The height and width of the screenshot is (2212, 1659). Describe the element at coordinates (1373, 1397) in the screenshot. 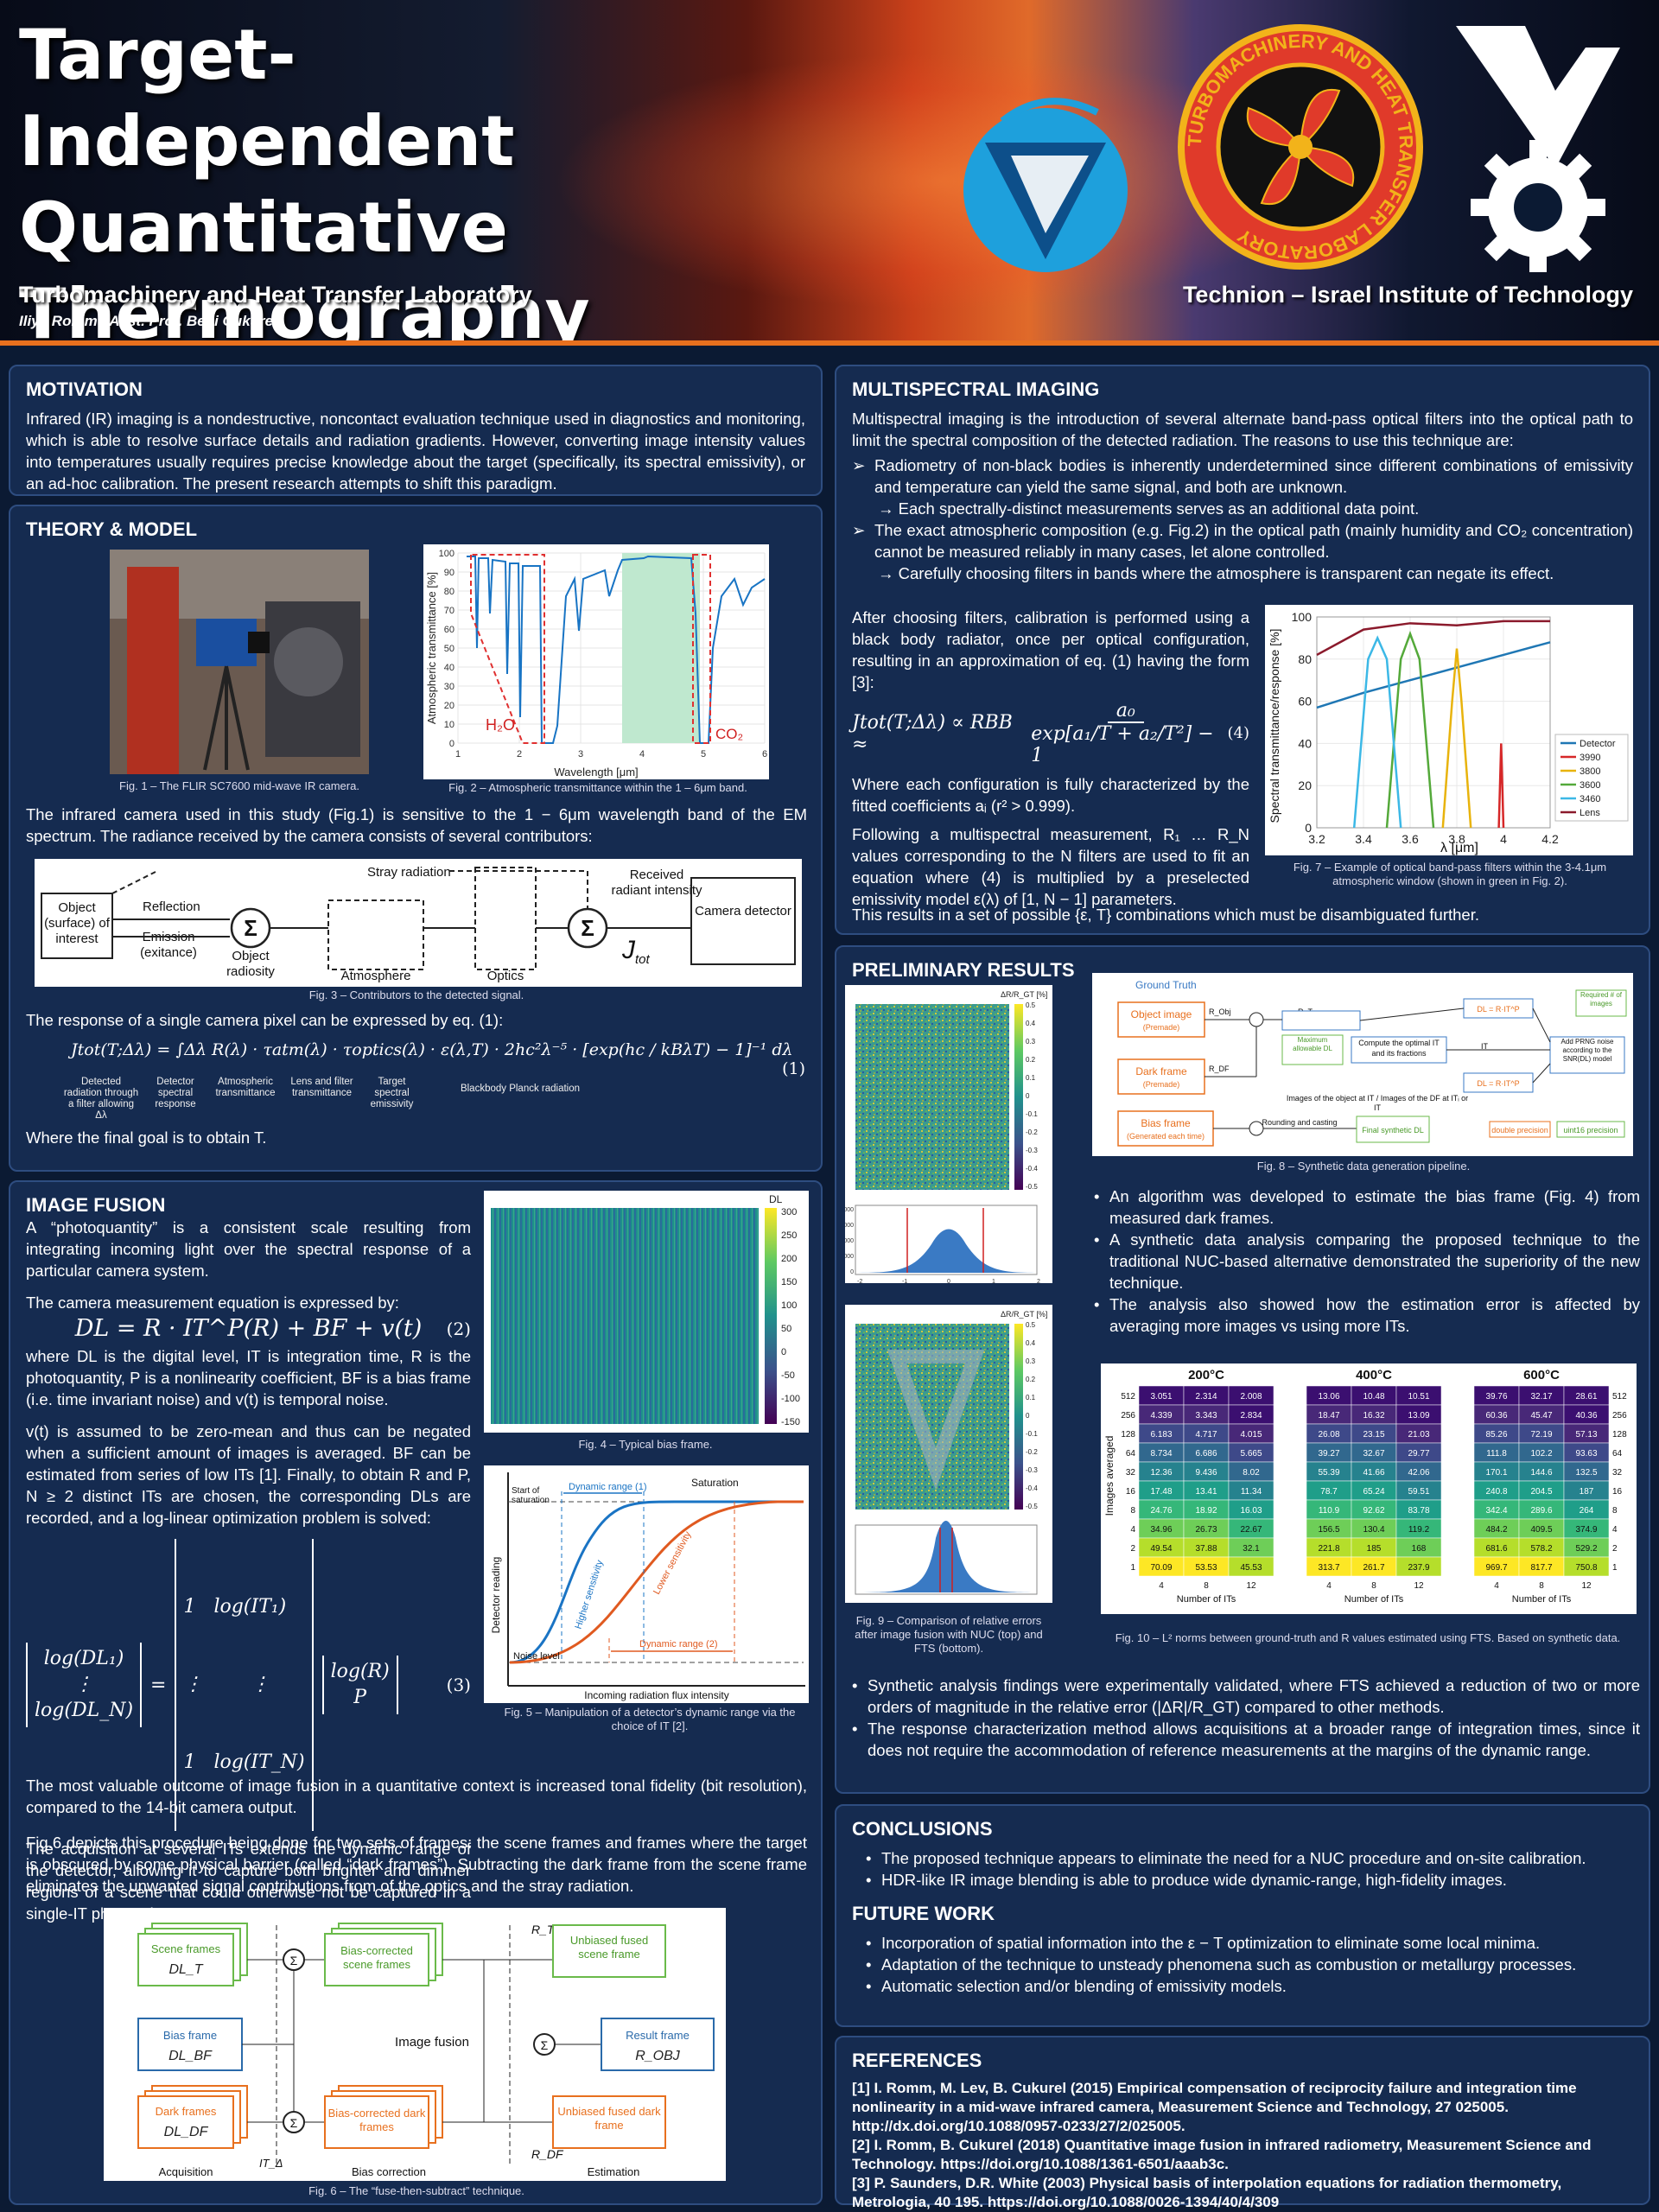

I see `fig10-cell-value: 10.48` at that location.